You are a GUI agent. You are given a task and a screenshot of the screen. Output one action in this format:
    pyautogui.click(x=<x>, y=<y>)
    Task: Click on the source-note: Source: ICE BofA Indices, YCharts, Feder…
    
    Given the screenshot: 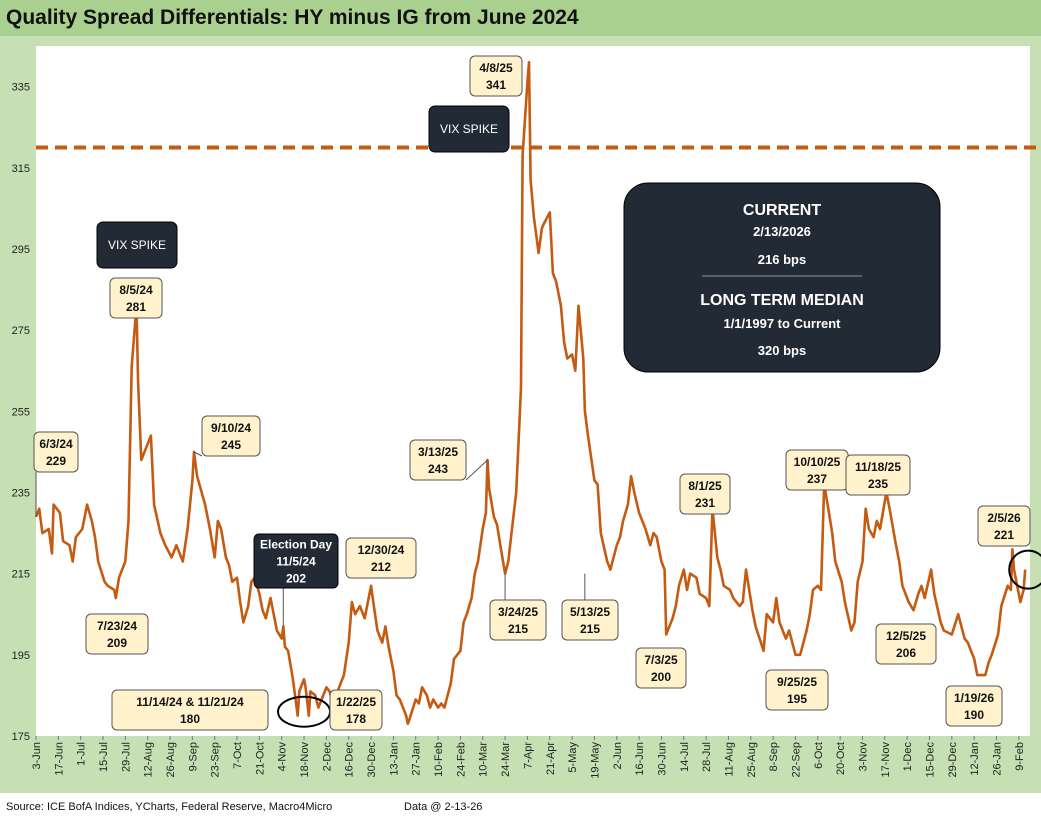 What is the action you would take?
    pyautogui.click(x=169, y=807)
    